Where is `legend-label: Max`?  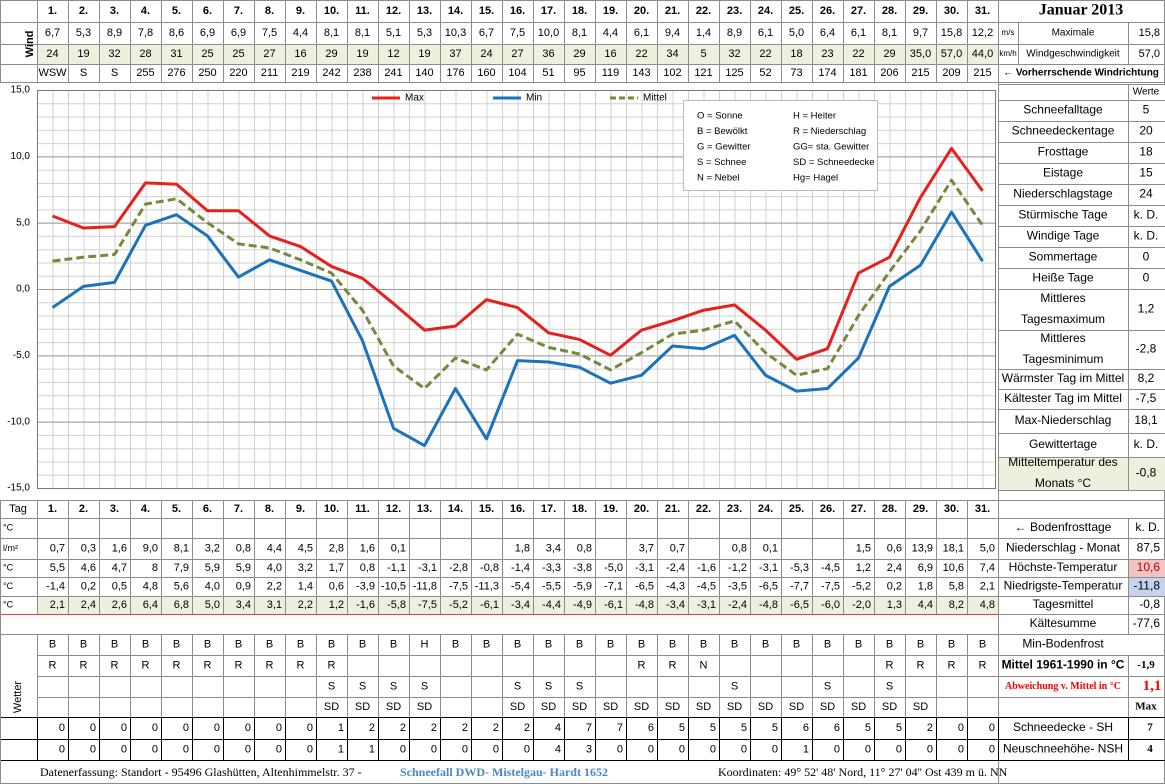 legend-label: Max is located at coordinates (414, 98).